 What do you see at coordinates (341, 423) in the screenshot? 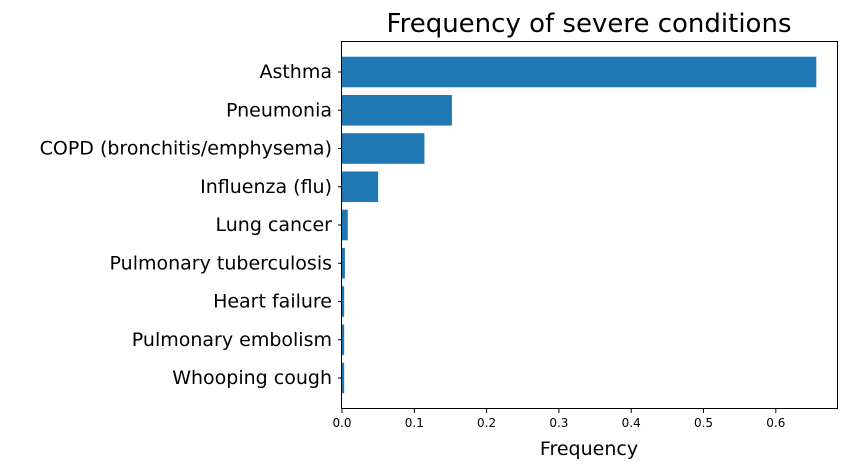
I see `x-tick-label: 0.0` at bounding box center [341, 423].